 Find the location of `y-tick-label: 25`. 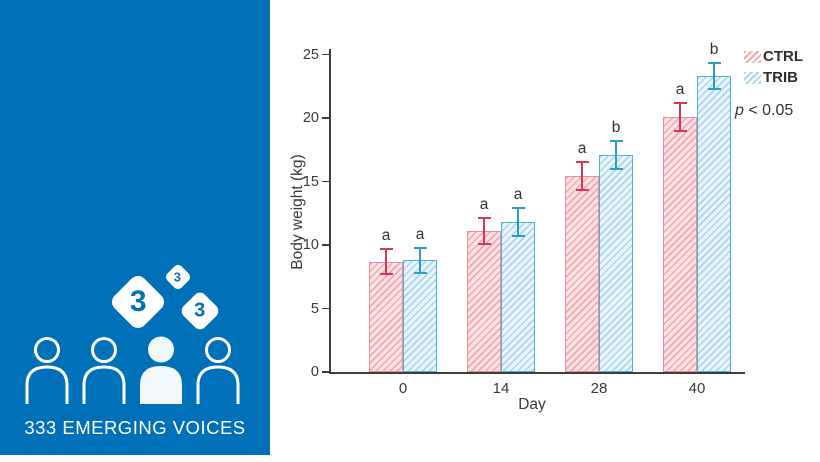

y-tick-label: 25 is located at coordinates (310, 54).